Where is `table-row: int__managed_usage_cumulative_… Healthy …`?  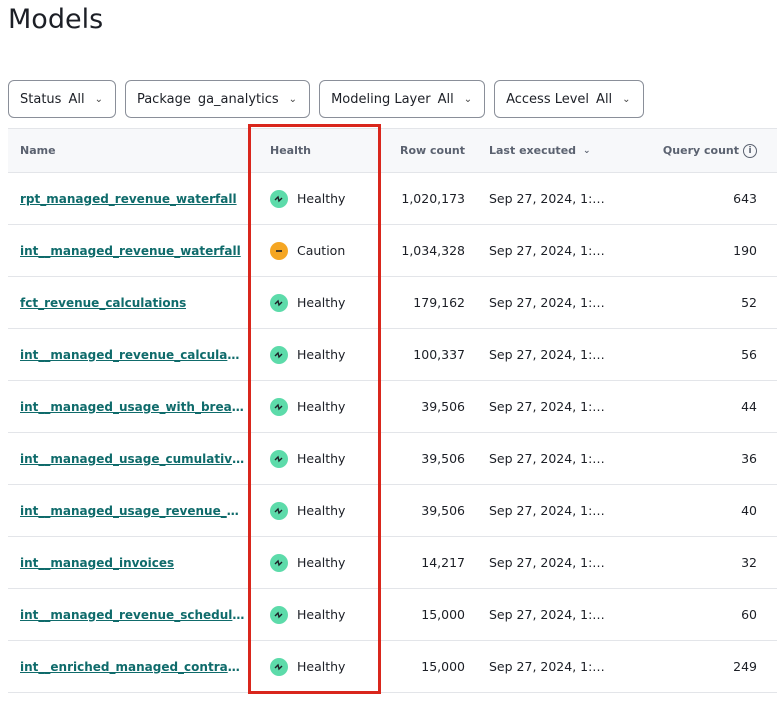
table-row: int__managed_usage_cumulative_… Healthy … is located at coordinates (392, 459).